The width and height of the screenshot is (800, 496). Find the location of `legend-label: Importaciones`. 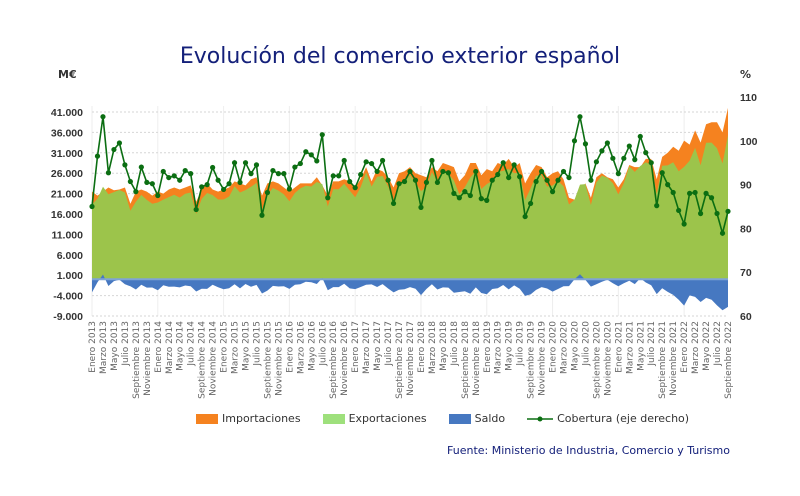

legend-label: Importaciones is located at coordinates (261, 418).